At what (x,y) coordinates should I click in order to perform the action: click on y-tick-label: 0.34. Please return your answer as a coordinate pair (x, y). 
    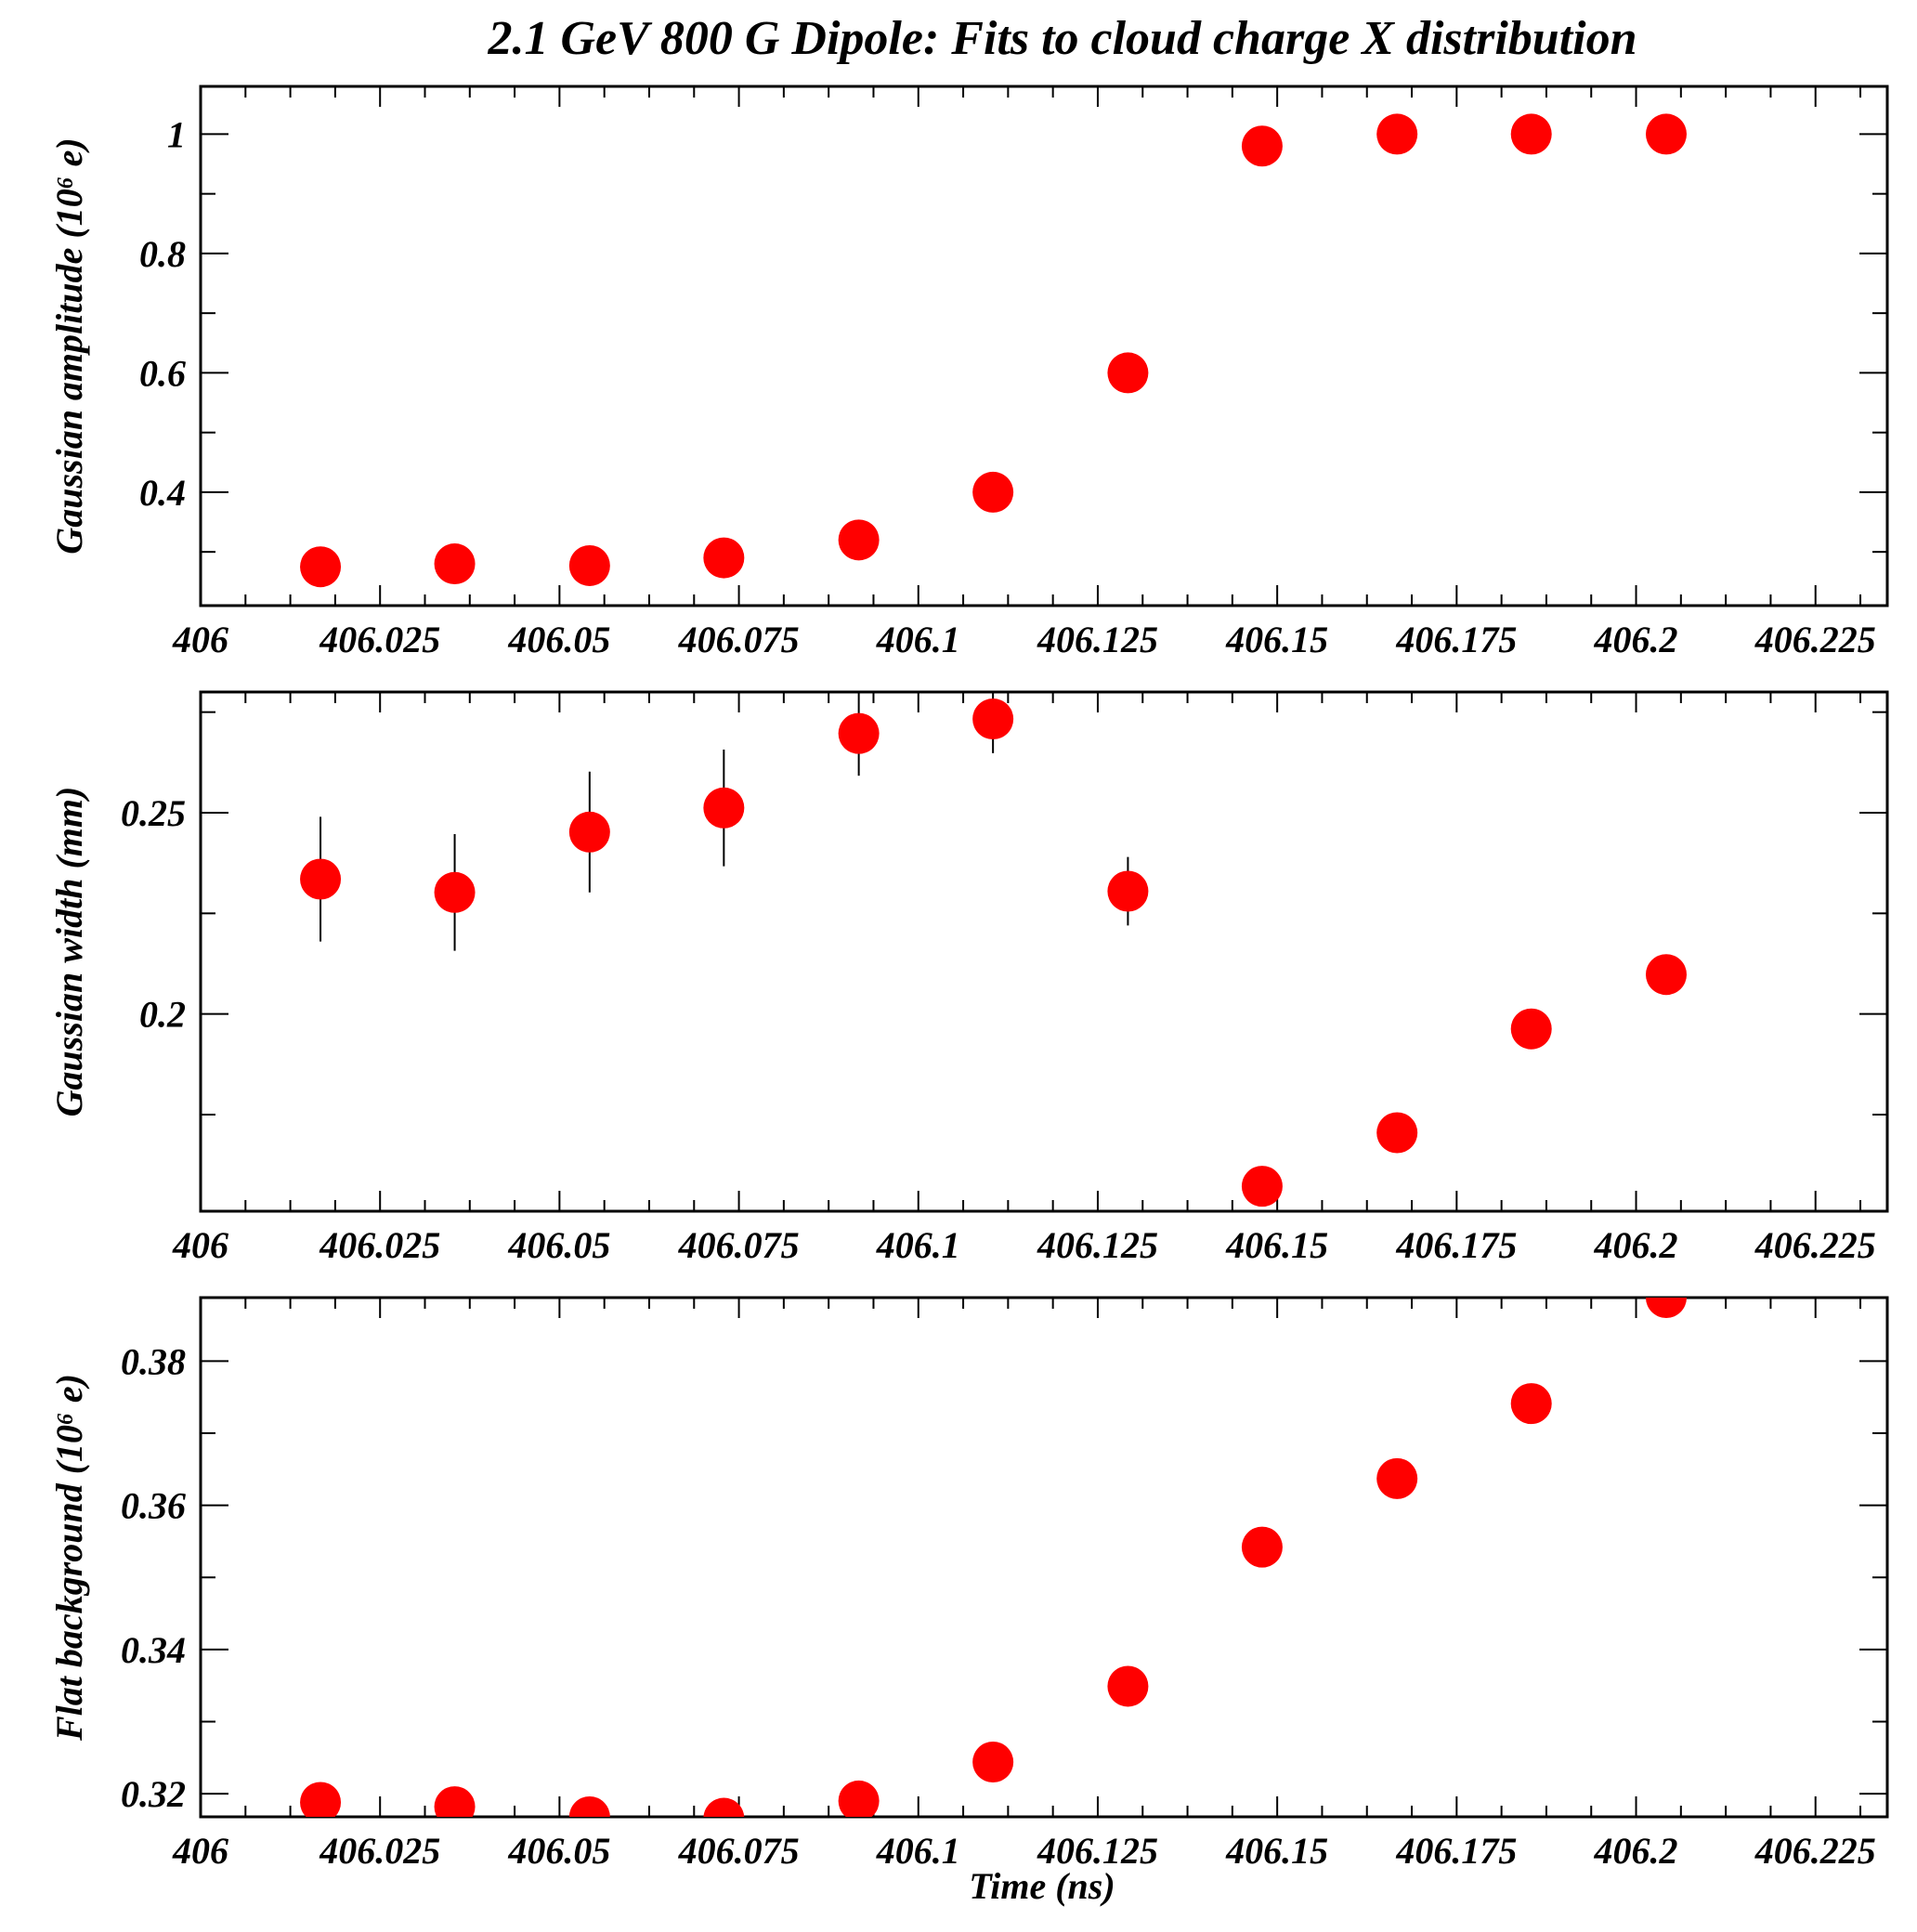
    Looking at the image, I should click on (153, 1650).